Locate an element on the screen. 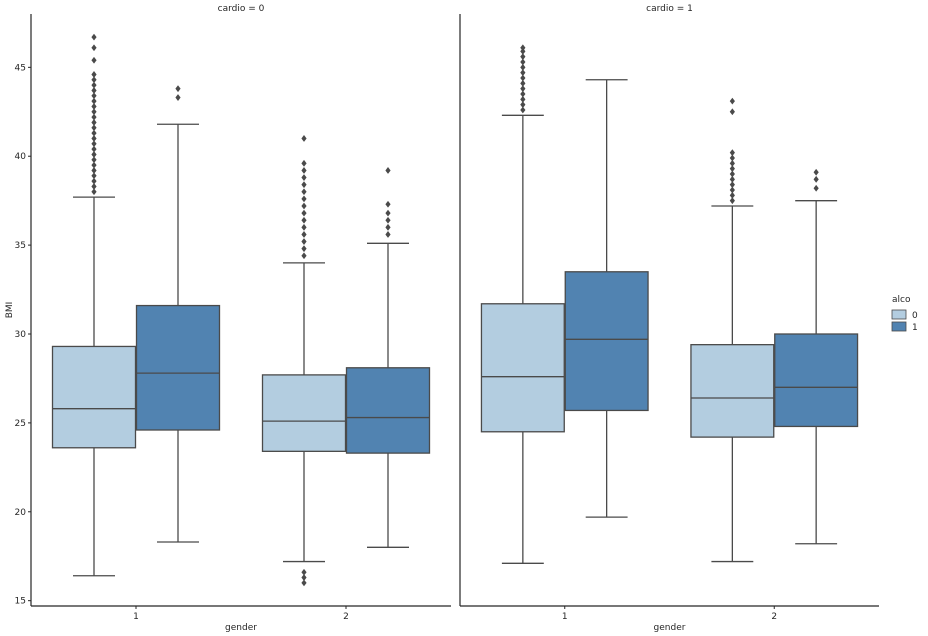 Image resolution: width=928 pixels, height=636 pixels. y-tick-label: 45 is located at coordinates (20, 68).